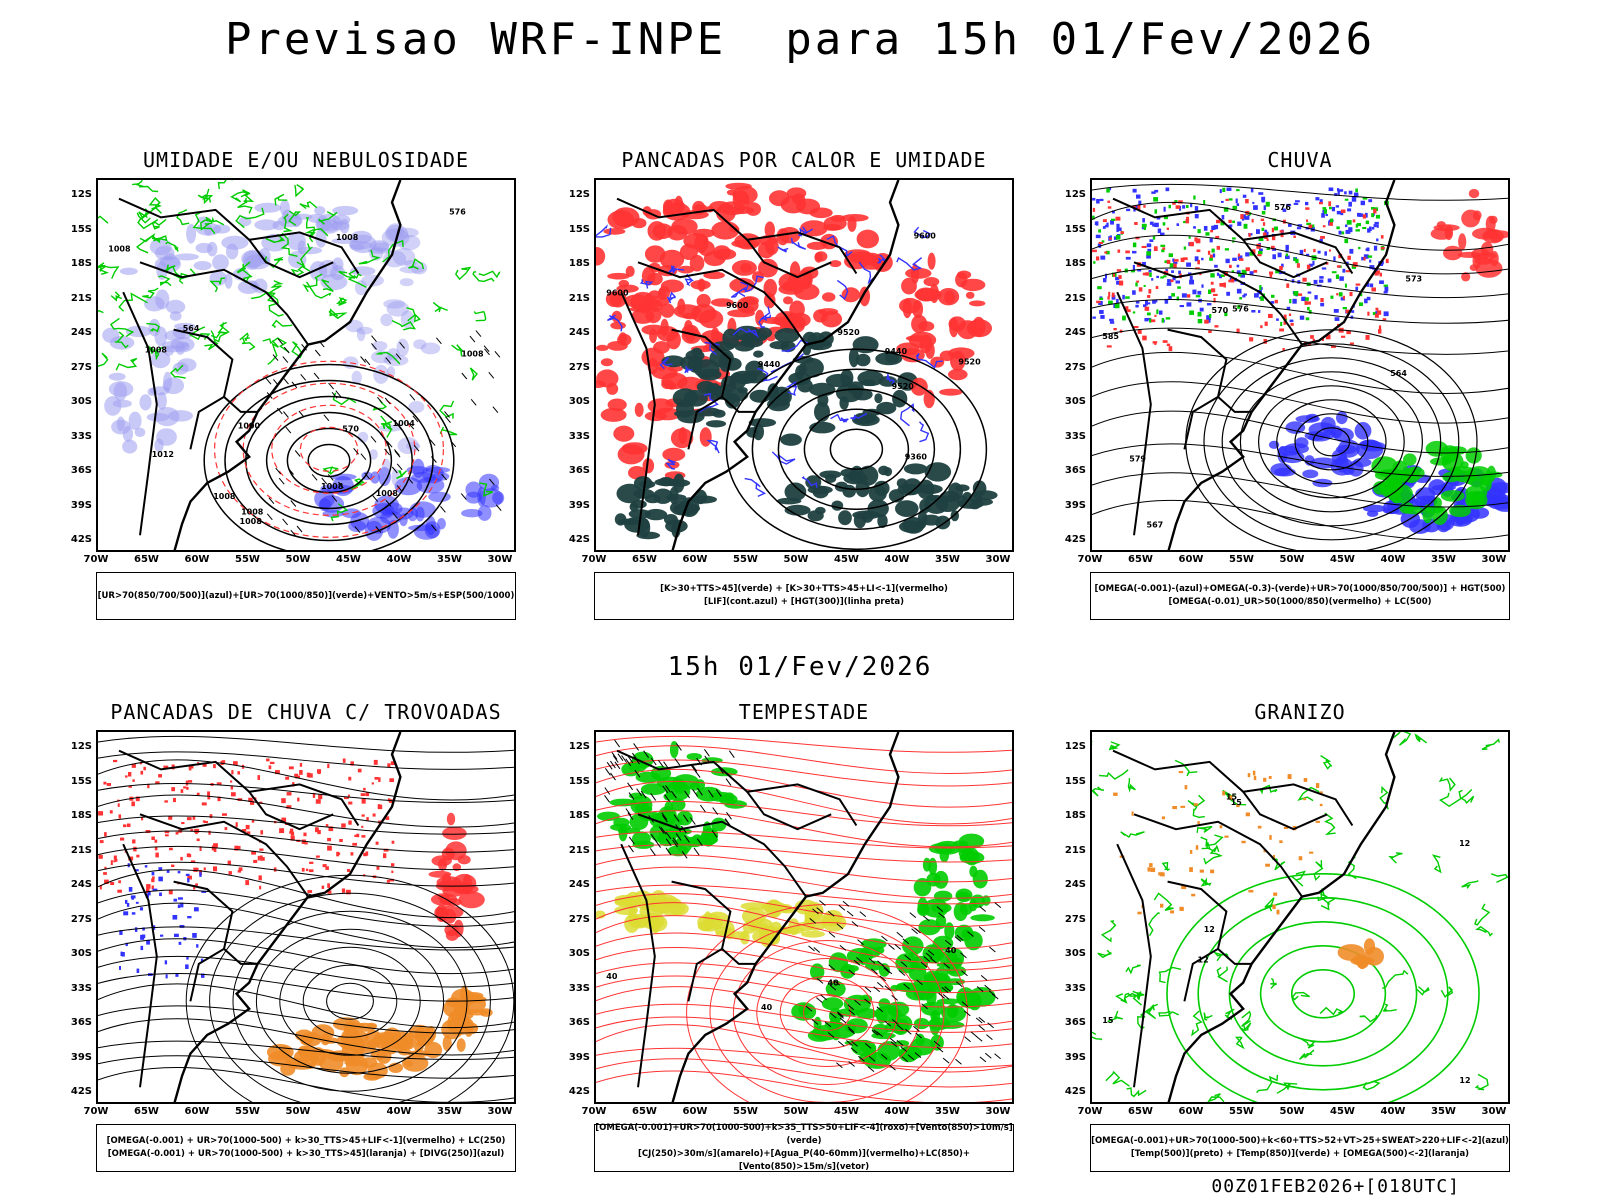 This screenshot has height=1200, width=1600. What do you see at coordinates (191, 328) in the screenshot?
I see `contour-label: 564` at bounding box center [191, 328].